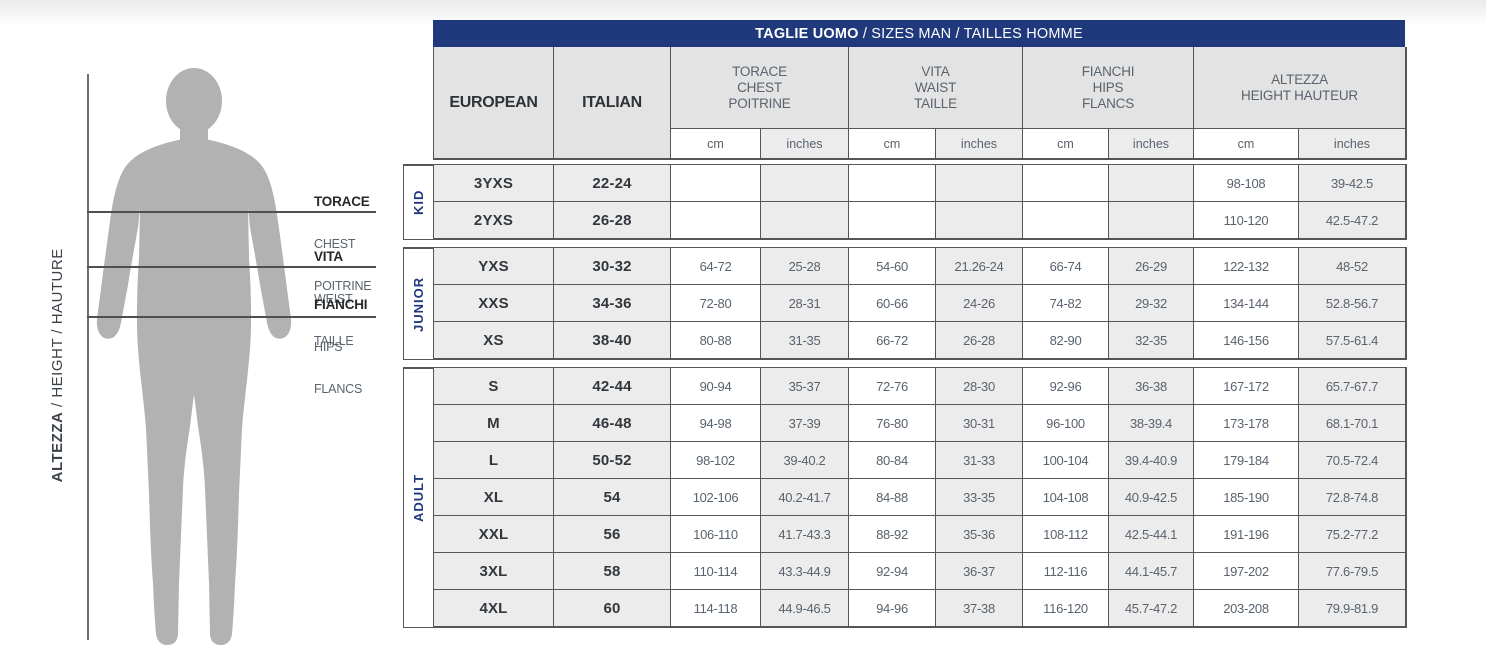 Image resolution: width=1486 pixels, height=649 pixels. I want to click on unit-cell-vita-cm: cm, so click(892, 144).